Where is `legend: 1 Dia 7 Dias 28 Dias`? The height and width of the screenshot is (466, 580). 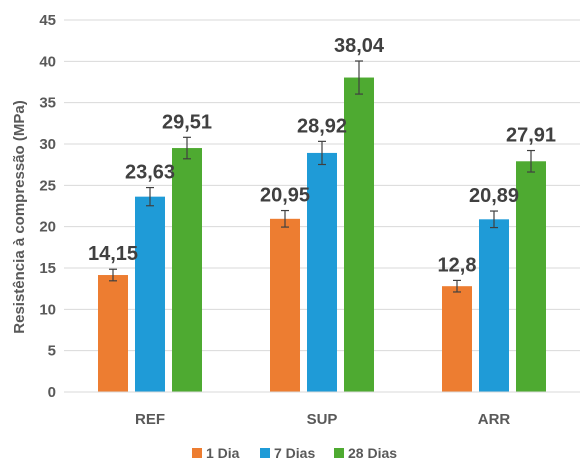
legend: 1 Dia 7 Dias 28 Dias is located at coordinates (294, 453).